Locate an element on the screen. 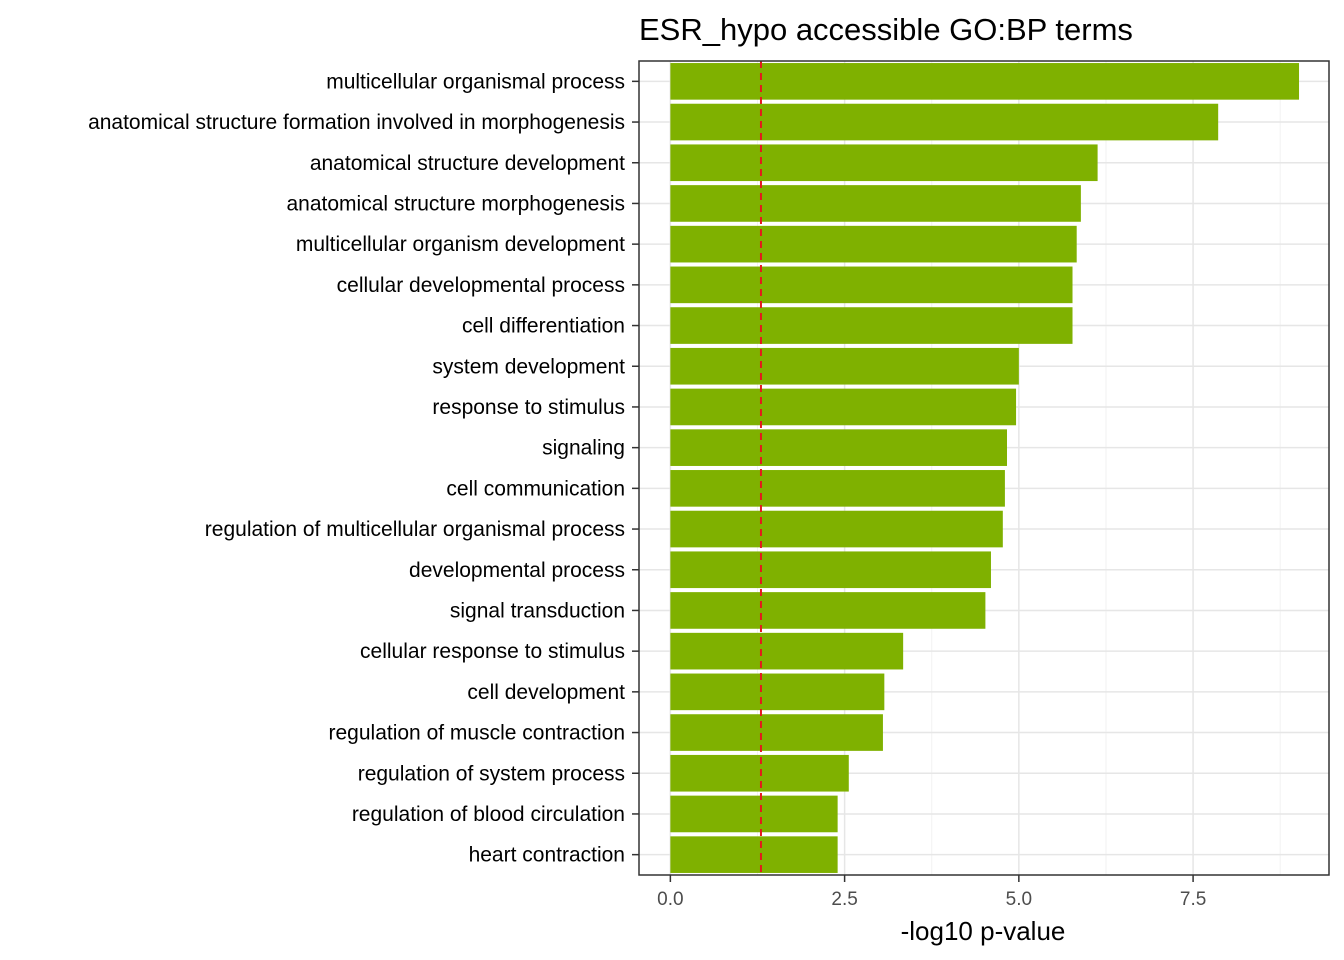 The height and width of the screenshot is (960, 1344). category-label: cellular developmental process is located at coordinates (481, 285).